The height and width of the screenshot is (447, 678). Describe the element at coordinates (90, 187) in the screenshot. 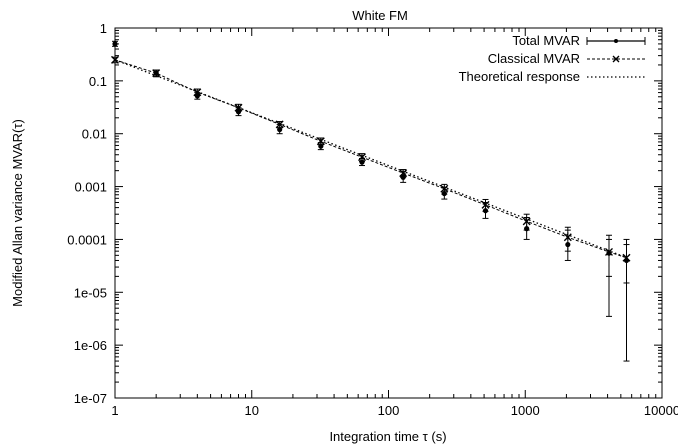

I see `y-tick-label: 0.001` at that location.